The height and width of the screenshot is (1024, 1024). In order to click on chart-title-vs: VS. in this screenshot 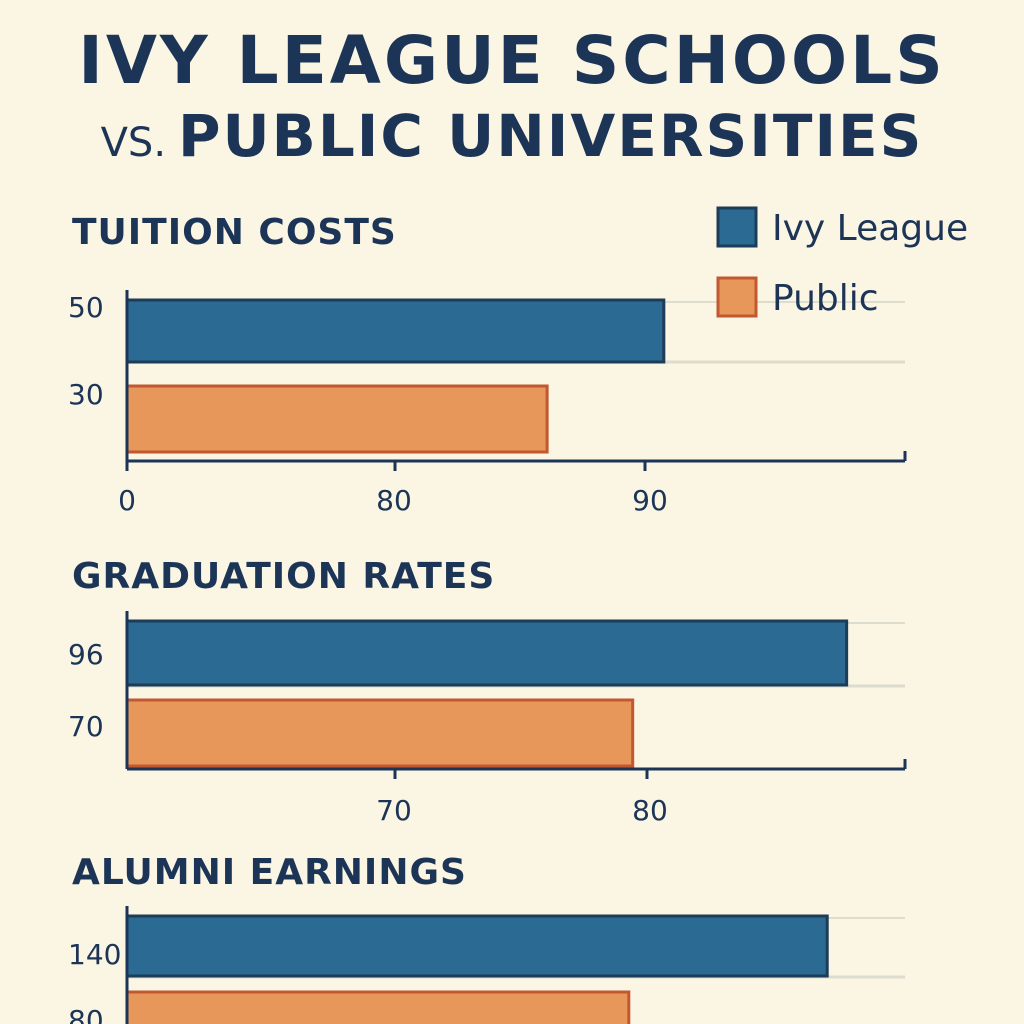, I will do `click(133, 143)`.